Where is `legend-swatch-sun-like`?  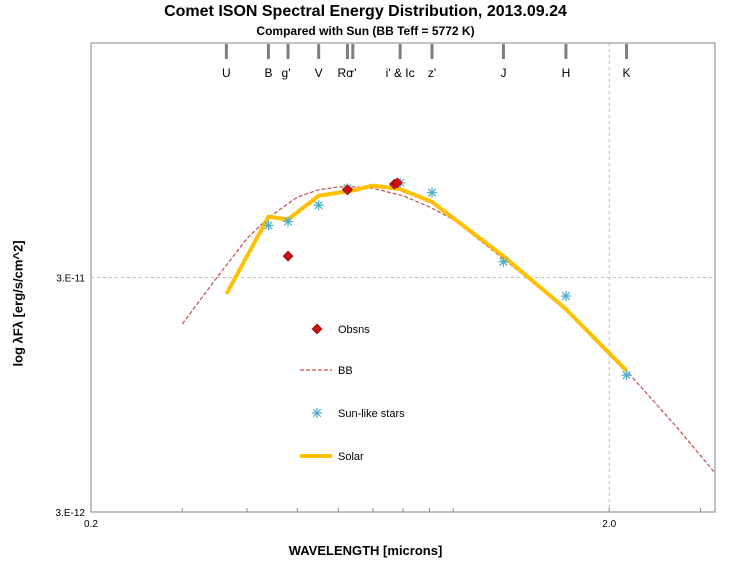 legend-swatch-sun-like is located at coordinates (317, 413).